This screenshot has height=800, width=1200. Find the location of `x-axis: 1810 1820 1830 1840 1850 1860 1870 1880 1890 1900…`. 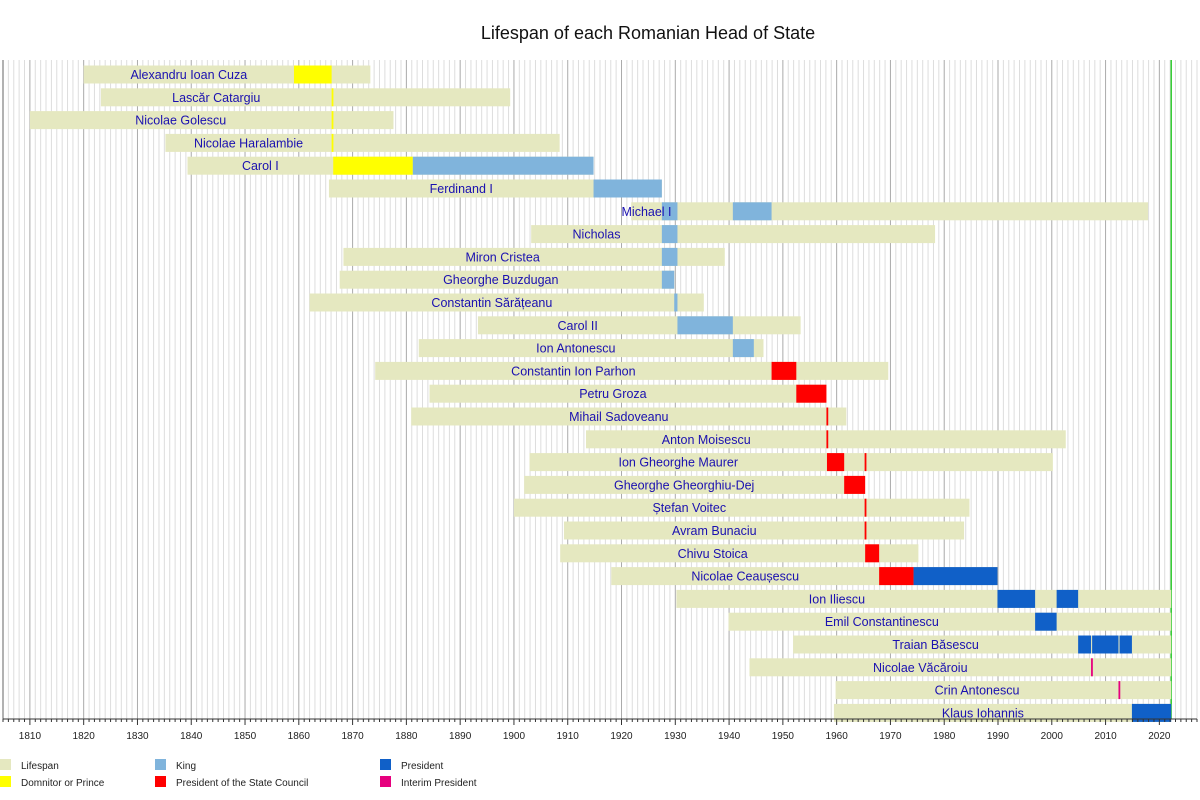

x-axis: 1810 1820 1830 1840 1850 1860 1870 1880 1890 1900… is located at coordinates (600, 730).